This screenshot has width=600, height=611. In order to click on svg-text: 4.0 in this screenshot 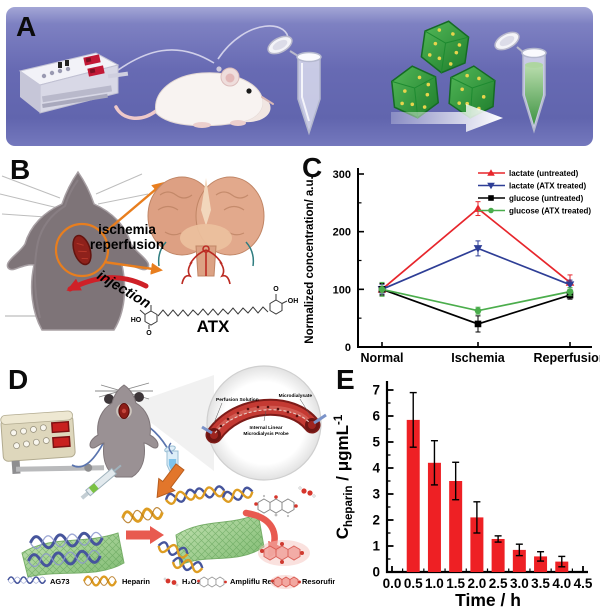, I will do `click(561, 583)`.